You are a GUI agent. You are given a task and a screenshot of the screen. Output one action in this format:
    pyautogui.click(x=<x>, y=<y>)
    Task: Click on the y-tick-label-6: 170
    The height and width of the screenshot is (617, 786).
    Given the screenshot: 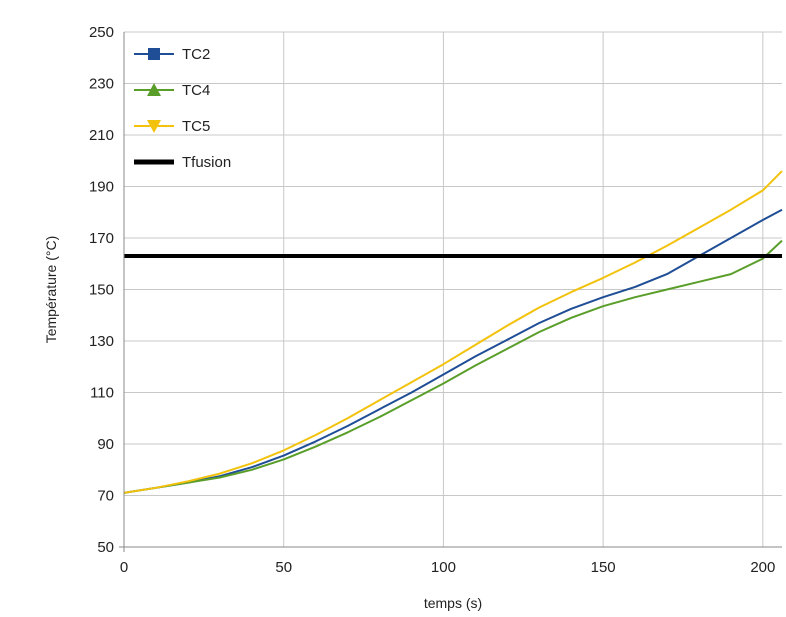 What is the action you would take?
    pyautogui.click(x=101, y=238)
    